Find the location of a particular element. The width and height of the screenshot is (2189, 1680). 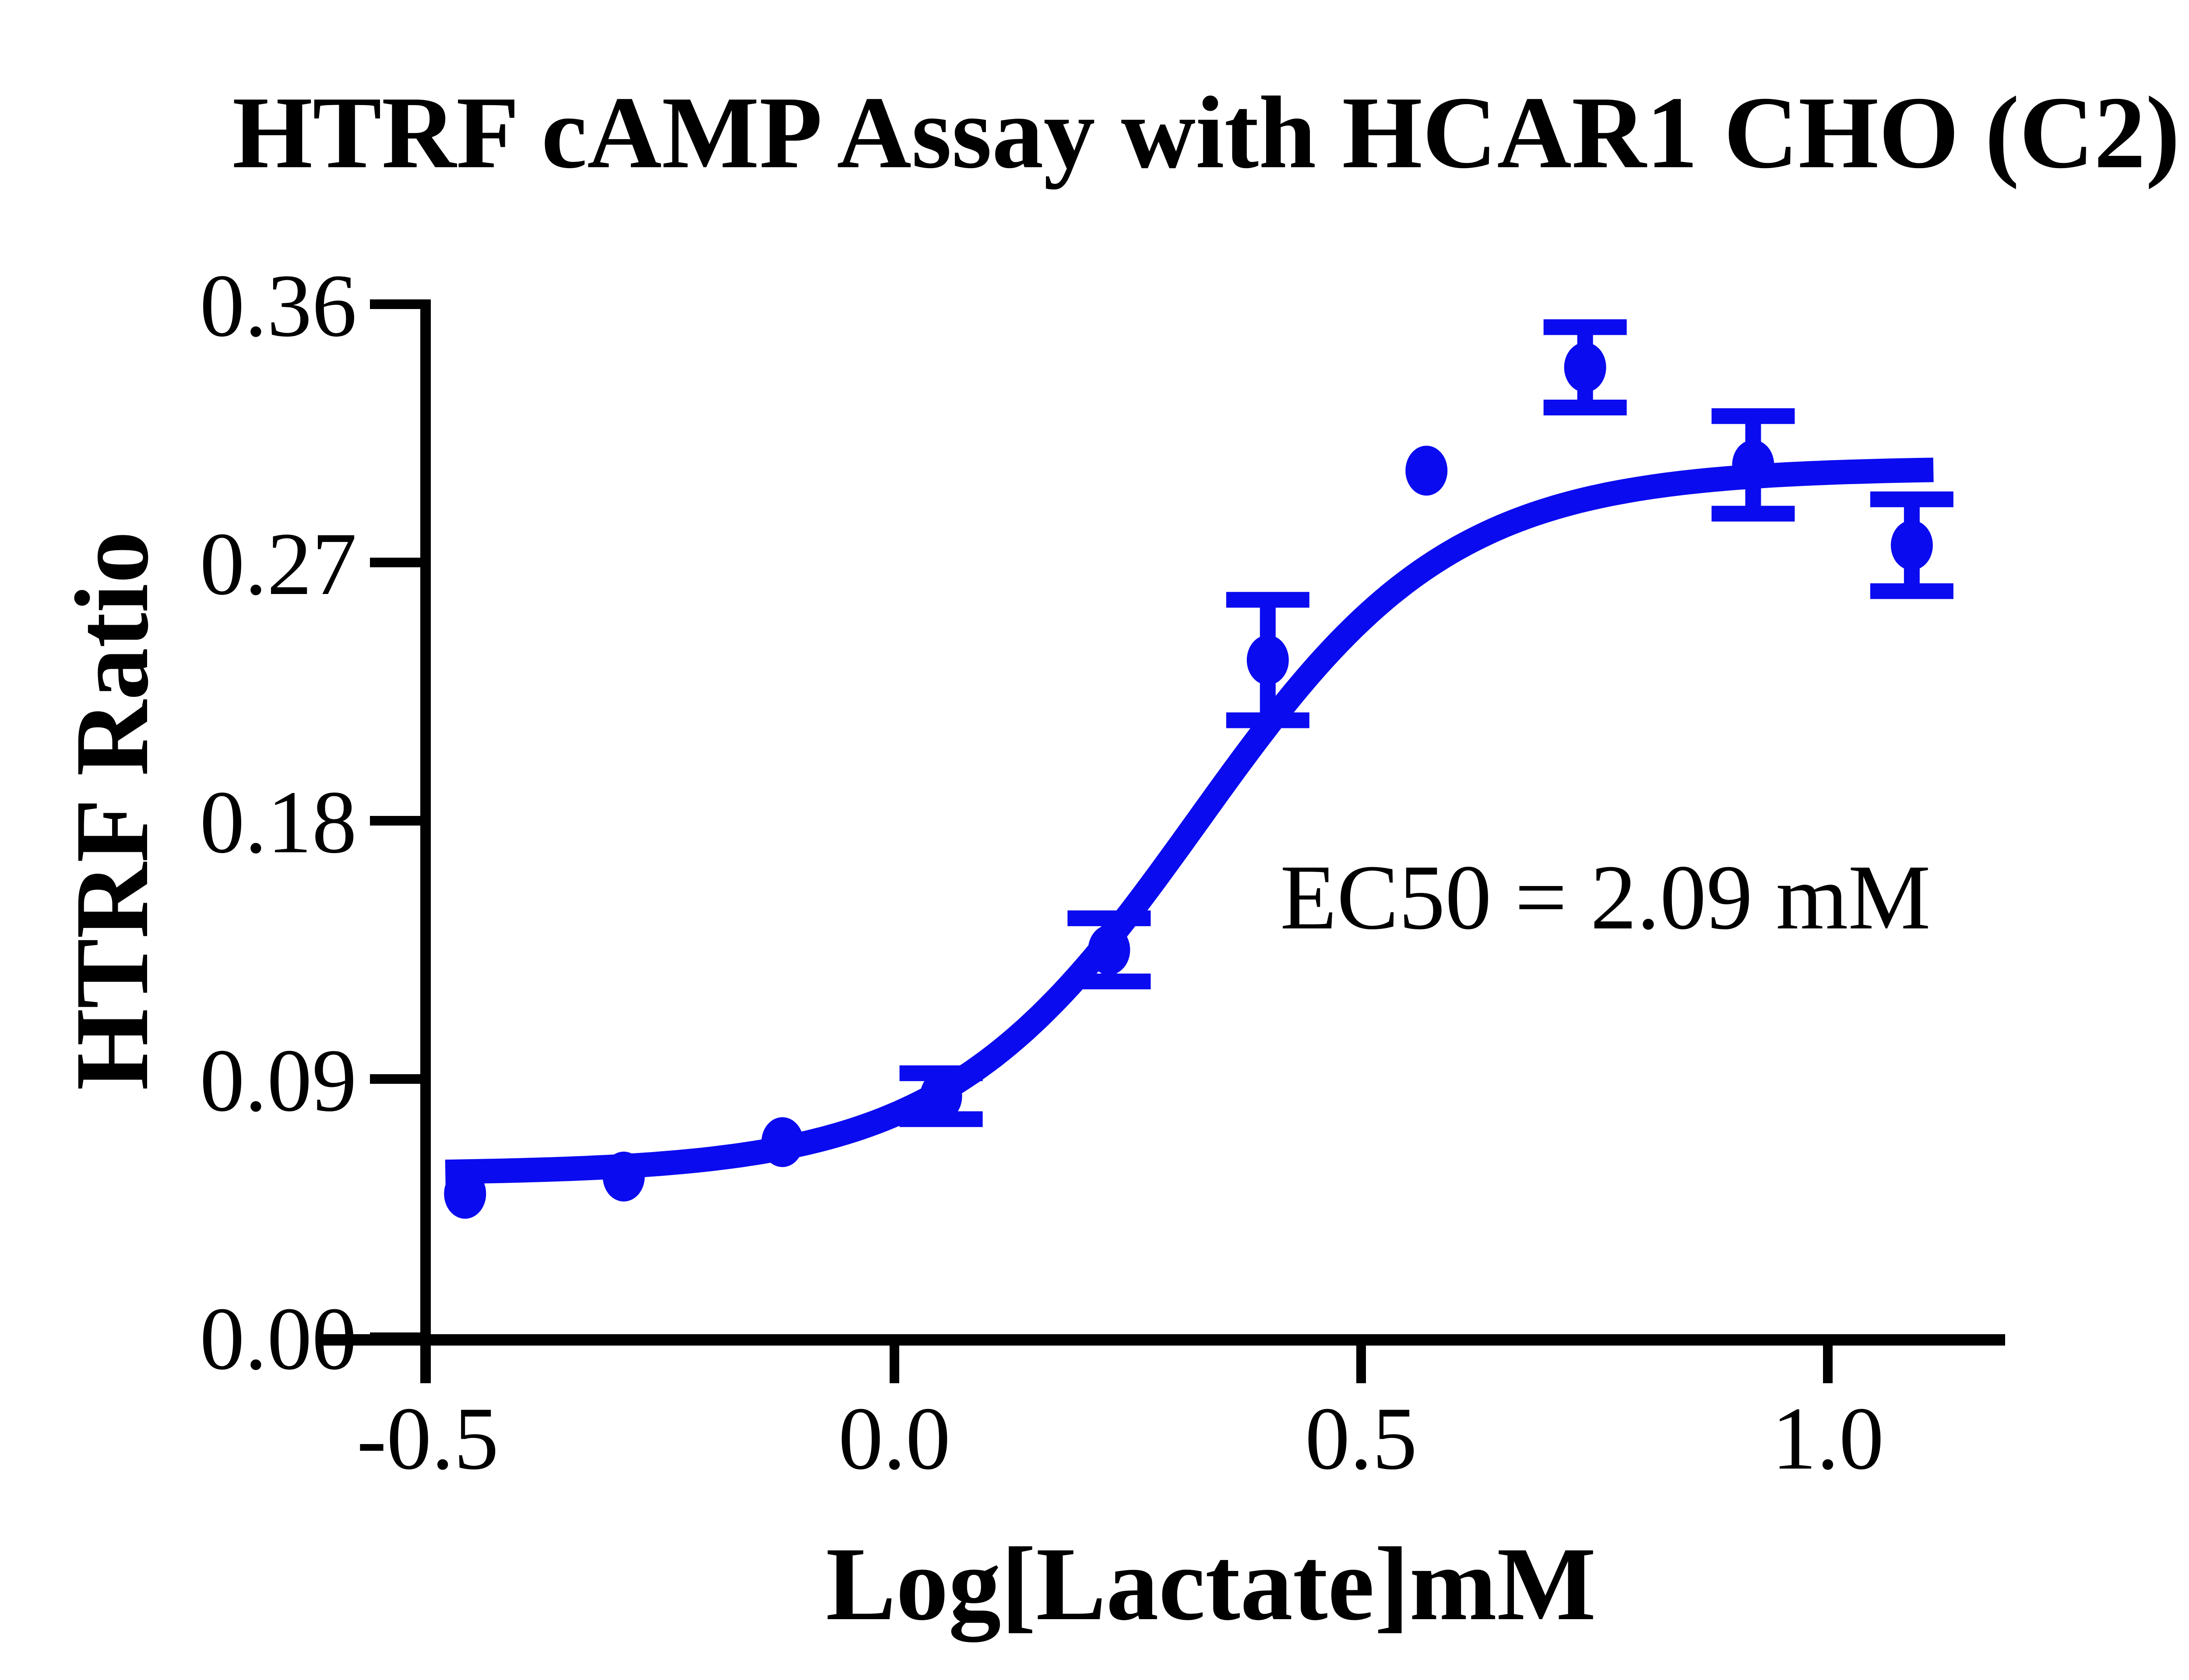

ec50-annotation: EC50 = 2.09 mM is located at coordinates (1606, 897).